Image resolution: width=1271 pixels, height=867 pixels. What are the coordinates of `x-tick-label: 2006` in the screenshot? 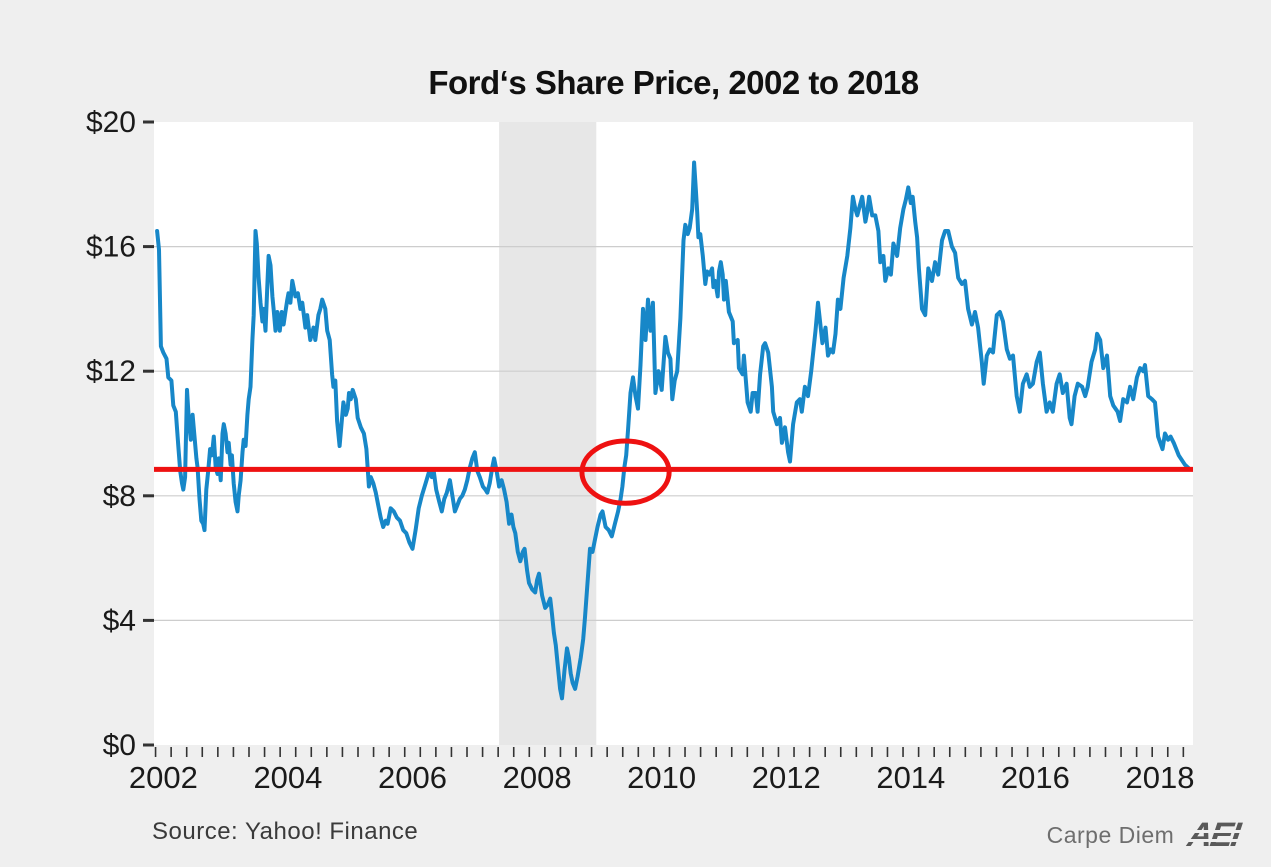 It's located at (412, 777).